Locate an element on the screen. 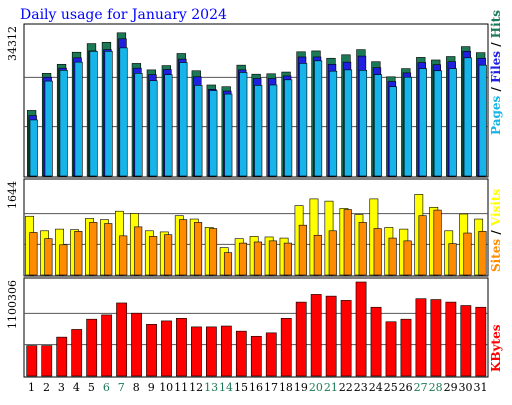  x-tick-label: 30 is located at coordinates (466, 387).